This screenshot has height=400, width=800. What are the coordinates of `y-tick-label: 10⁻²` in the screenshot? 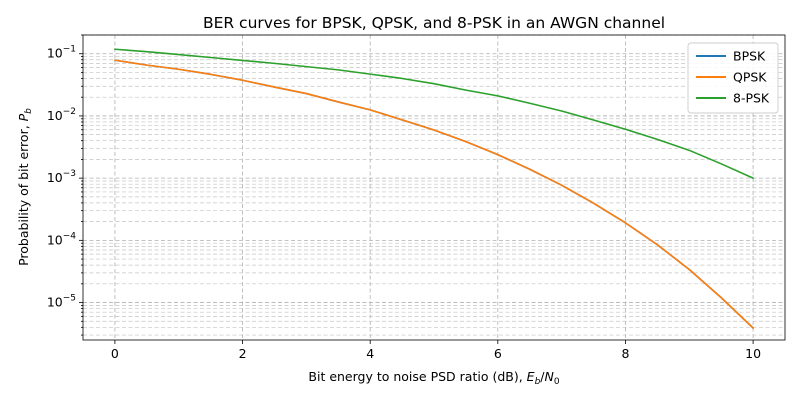 It's located at (61, 115).